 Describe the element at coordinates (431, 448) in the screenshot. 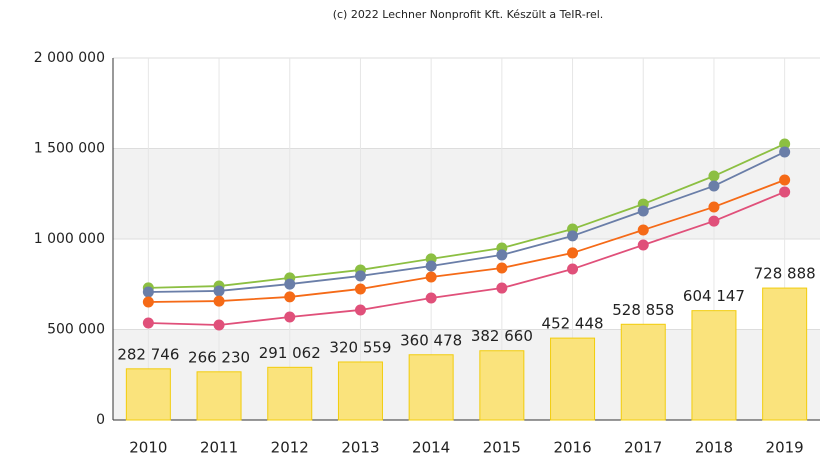

I see `x-tick-label: 2014` at that location.